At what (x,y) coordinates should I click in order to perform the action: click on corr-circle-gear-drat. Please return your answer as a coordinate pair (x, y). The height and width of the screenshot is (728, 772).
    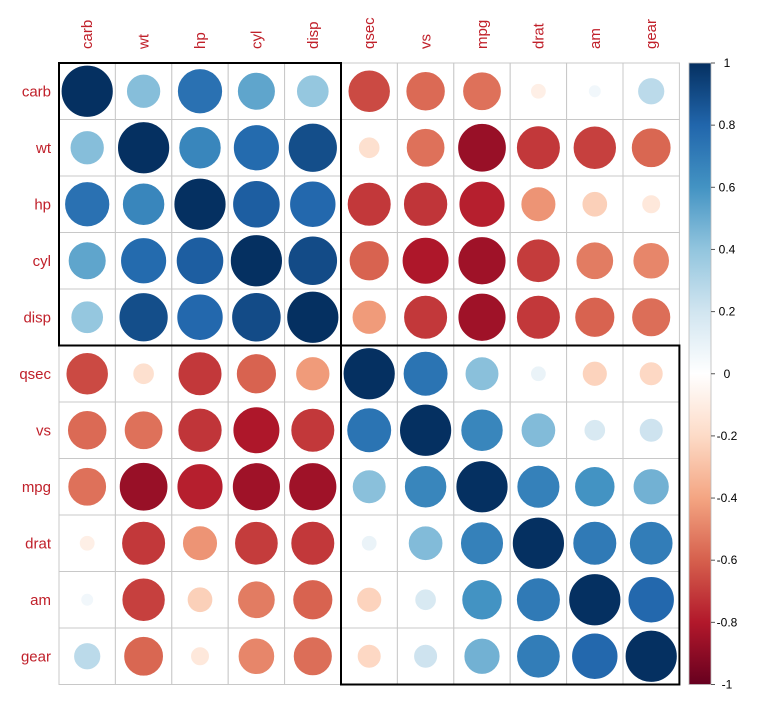
    Looking at the image, I should click on (538, 656).